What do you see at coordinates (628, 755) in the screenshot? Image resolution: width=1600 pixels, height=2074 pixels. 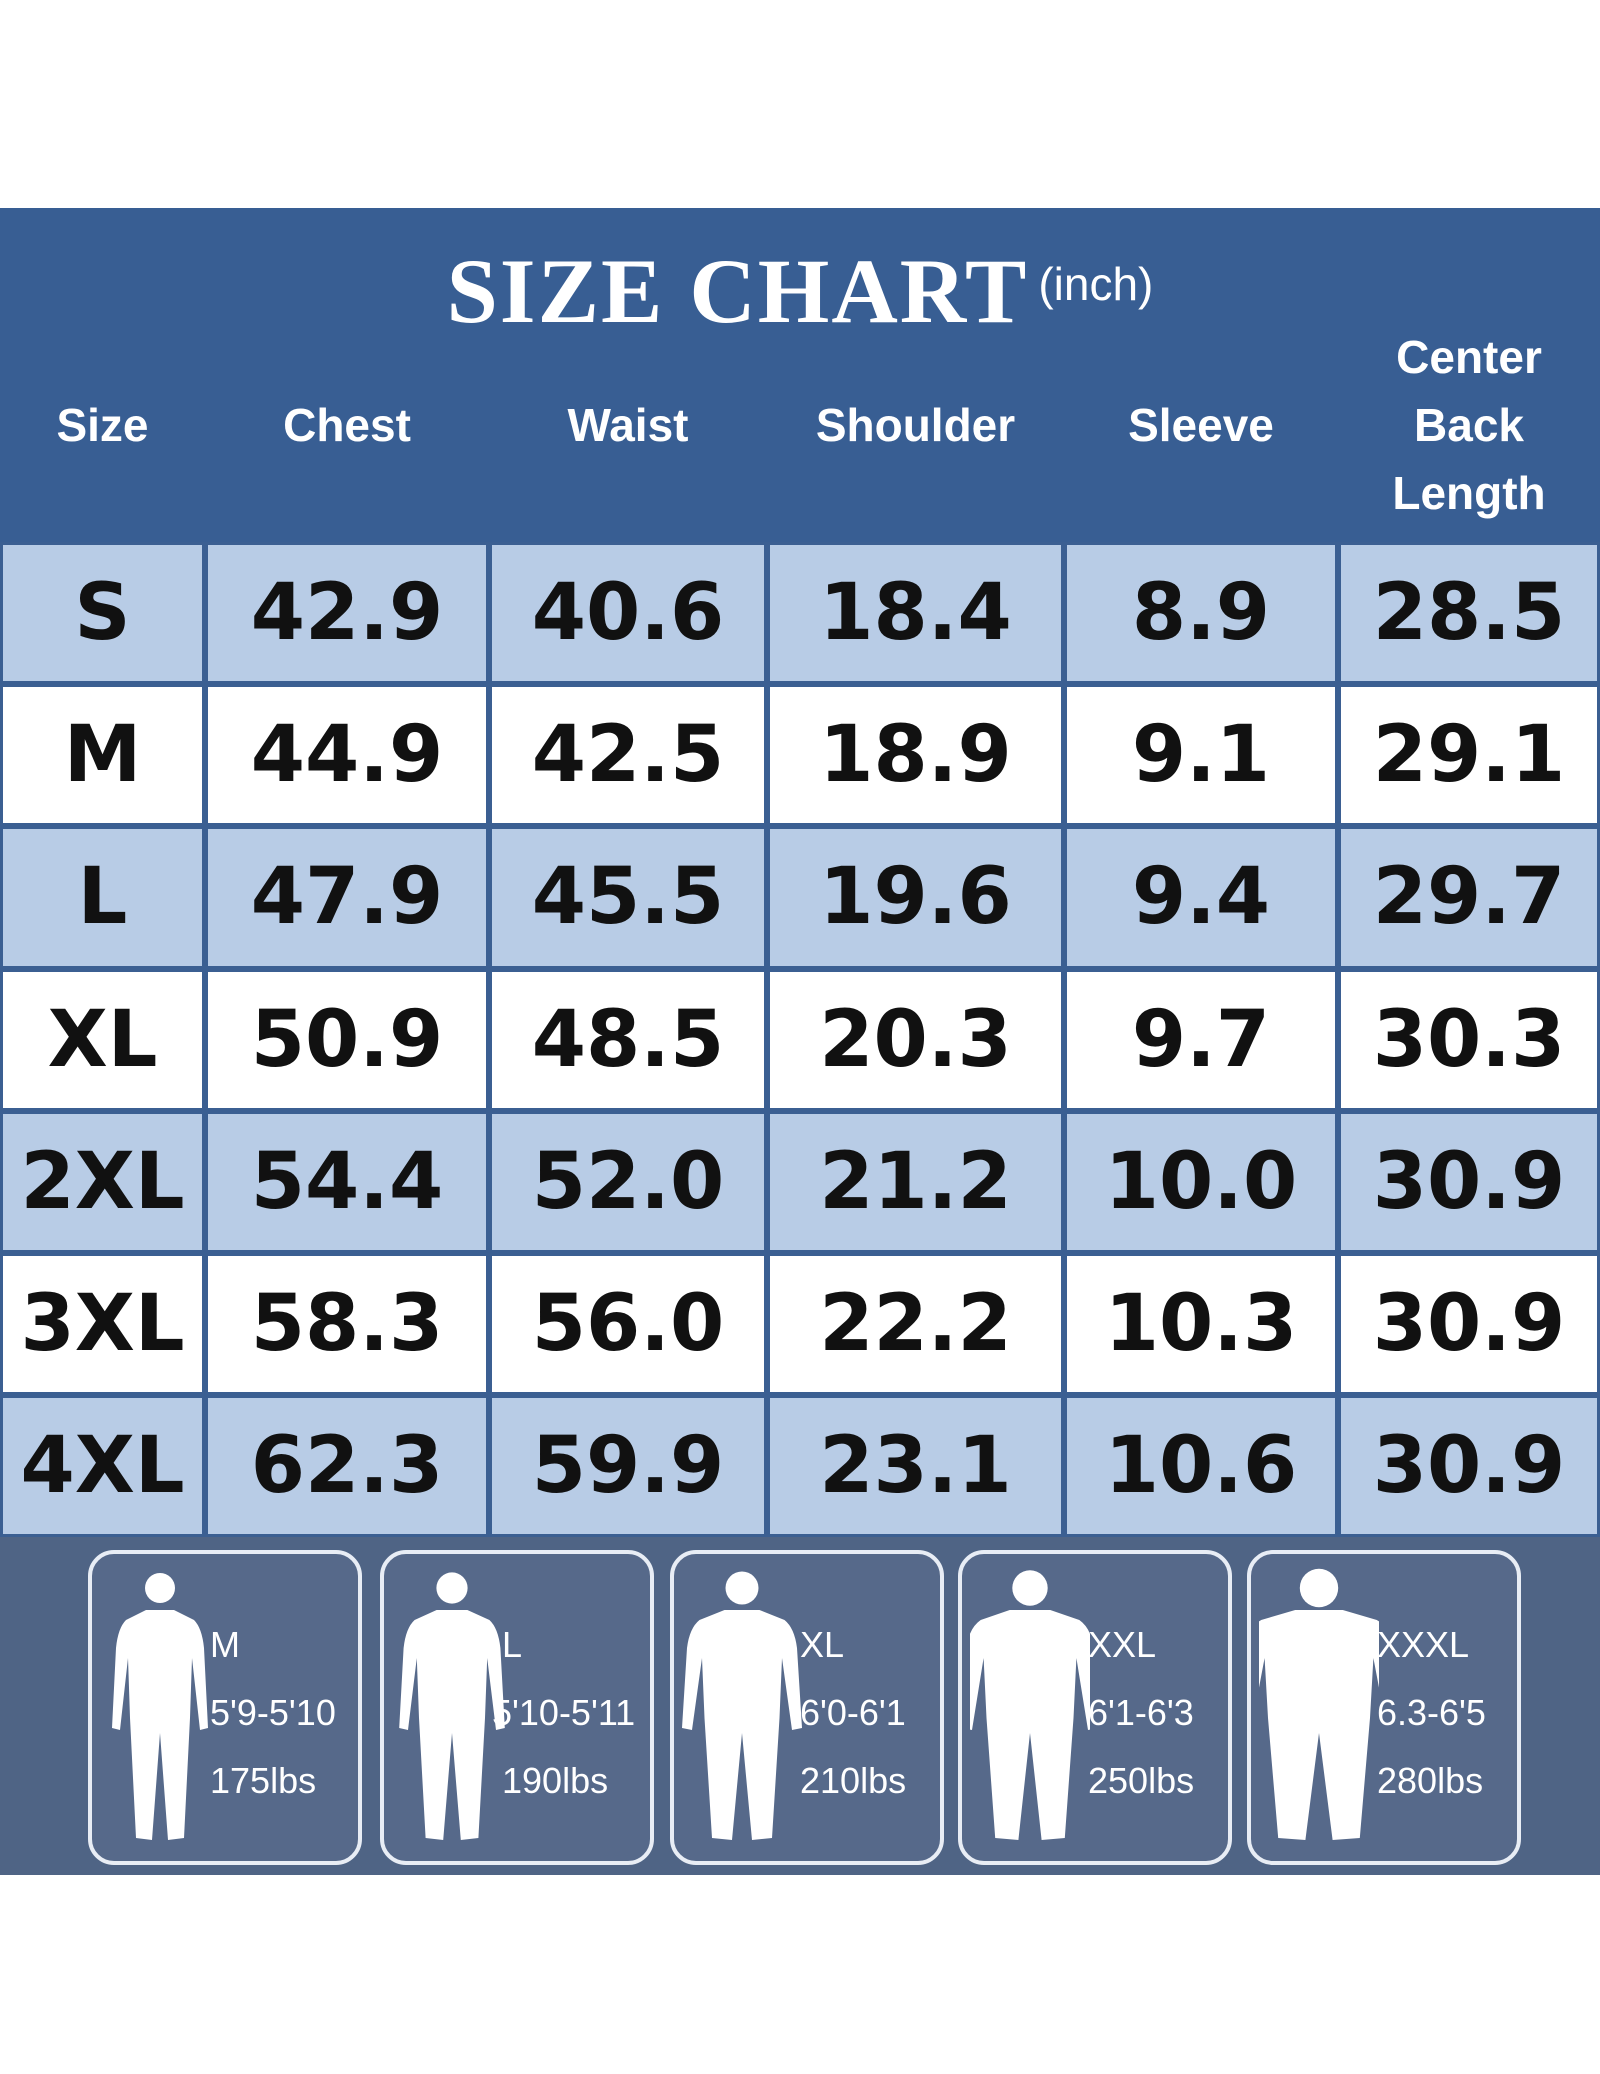 I see `value-cell: 42.5` at bounding box center [628, 755].